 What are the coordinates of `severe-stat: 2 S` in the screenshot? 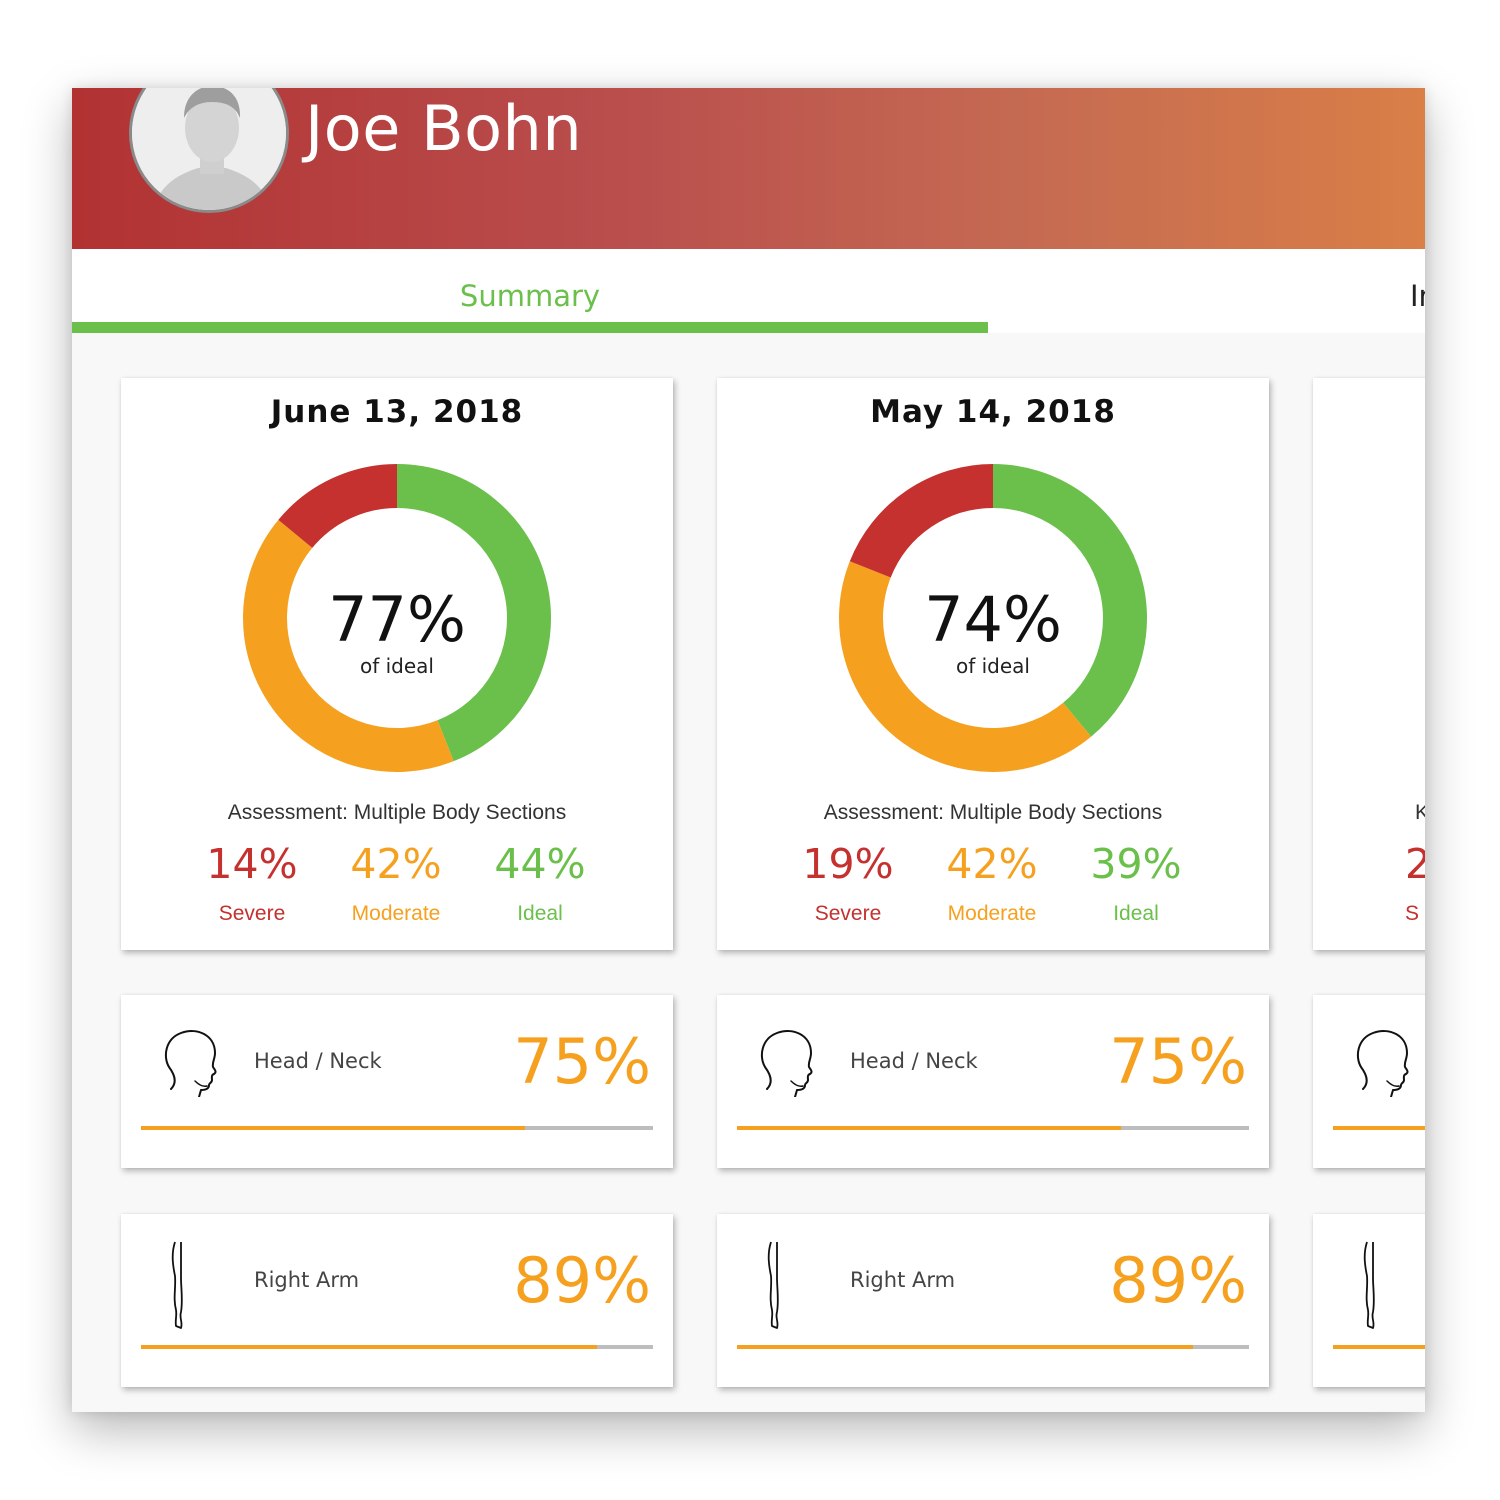 It's located at (1415, 883).